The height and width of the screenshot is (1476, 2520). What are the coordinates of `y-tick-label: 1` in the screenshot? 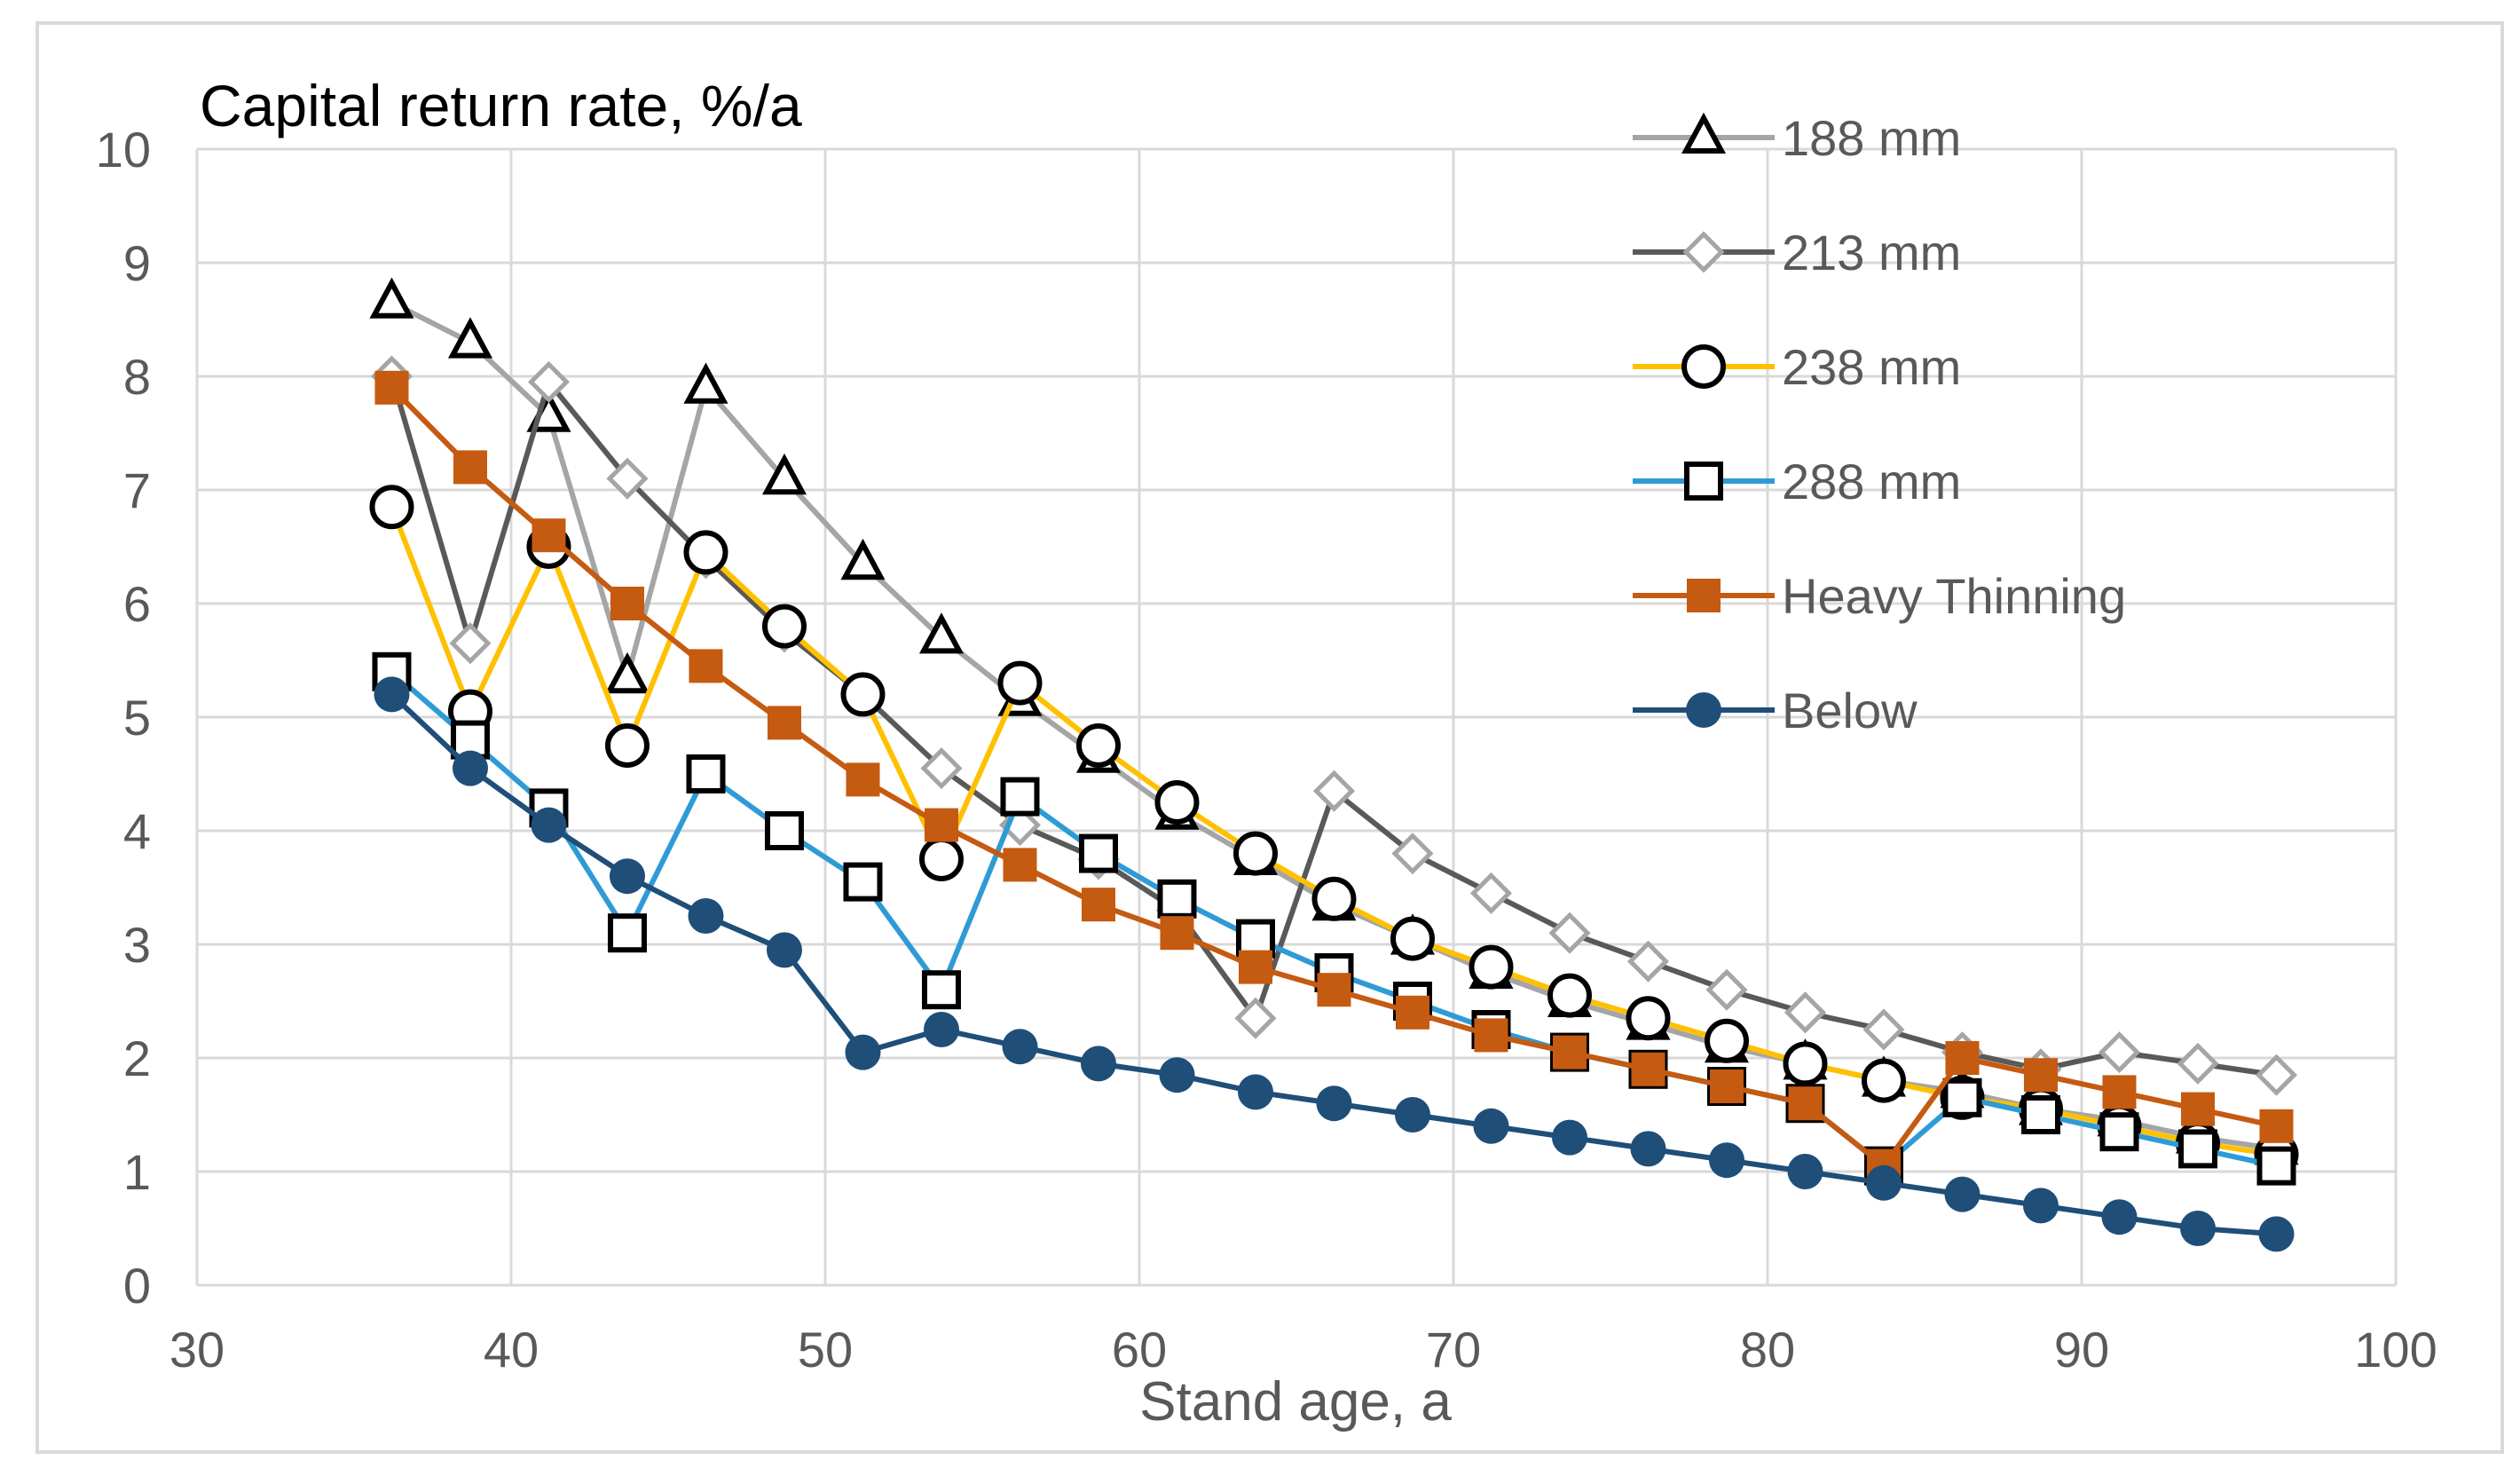 It's located at (137, 1172).